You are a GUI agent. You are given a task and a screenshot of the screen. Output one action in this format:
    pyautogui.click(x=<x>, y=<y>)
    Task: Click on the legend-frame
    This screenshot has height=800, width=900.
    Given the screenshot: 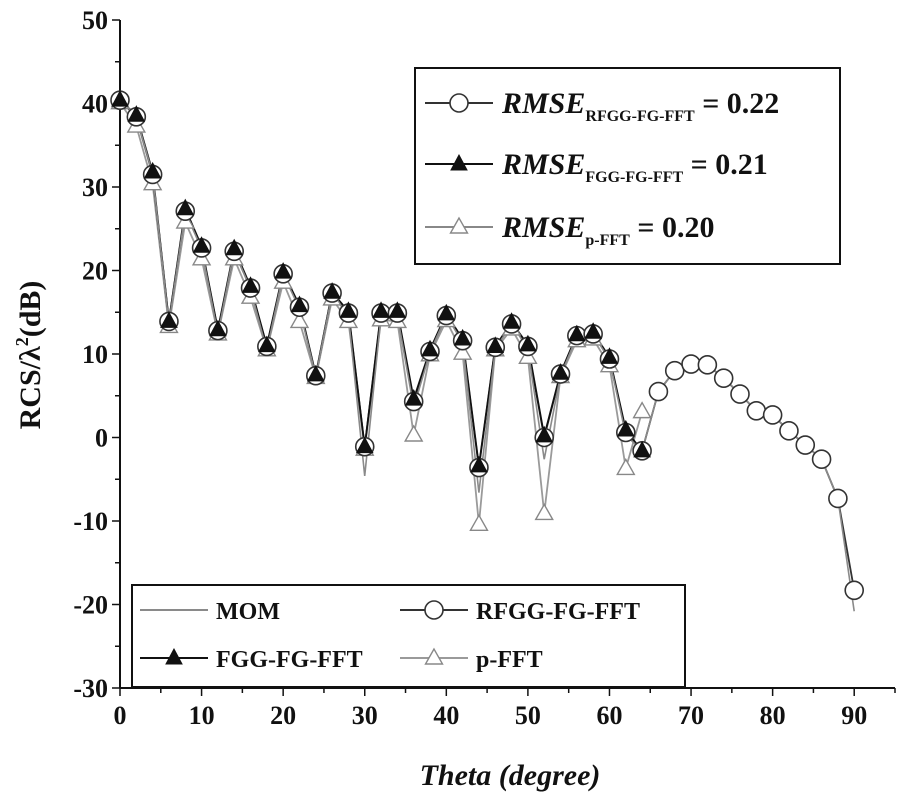 What is the action you would take?
    pyautogui.click(x=408, y=636)
    